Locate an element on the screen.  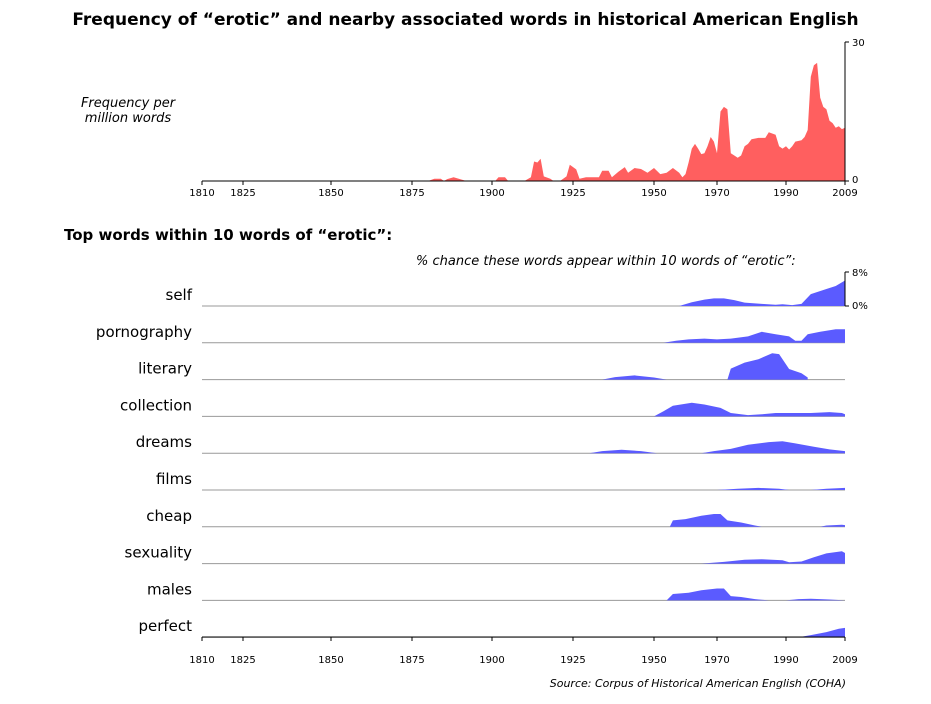
row-label-males: males is located at coordinates (169, 589).